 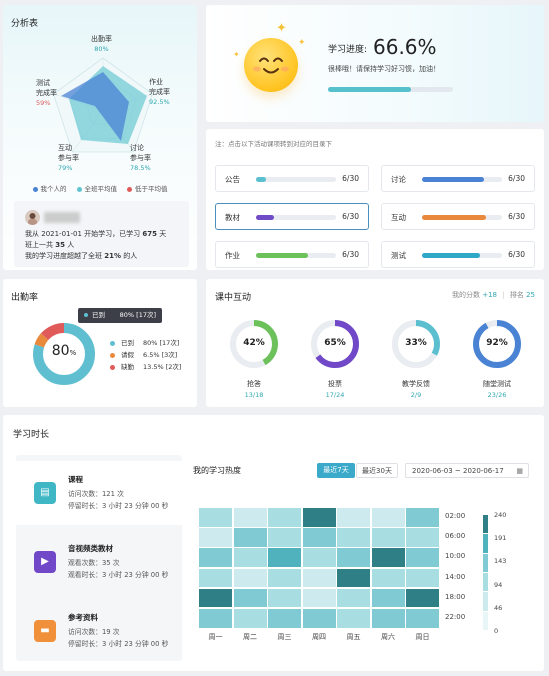 What do you see at coordinates (455, 576) in the screenshot?
I see `heatmap-time-label: 14:00` at bounding box center [455, 576].